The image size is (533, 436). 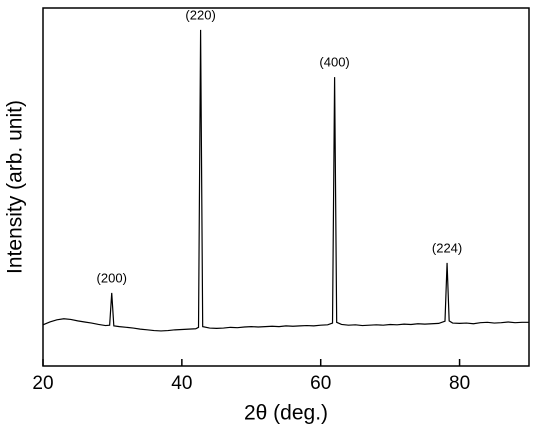 What do you see at coordinates (459, 383) in the screenshot?
I see `x-tick-label: 80` at bounding box center [459, 383].